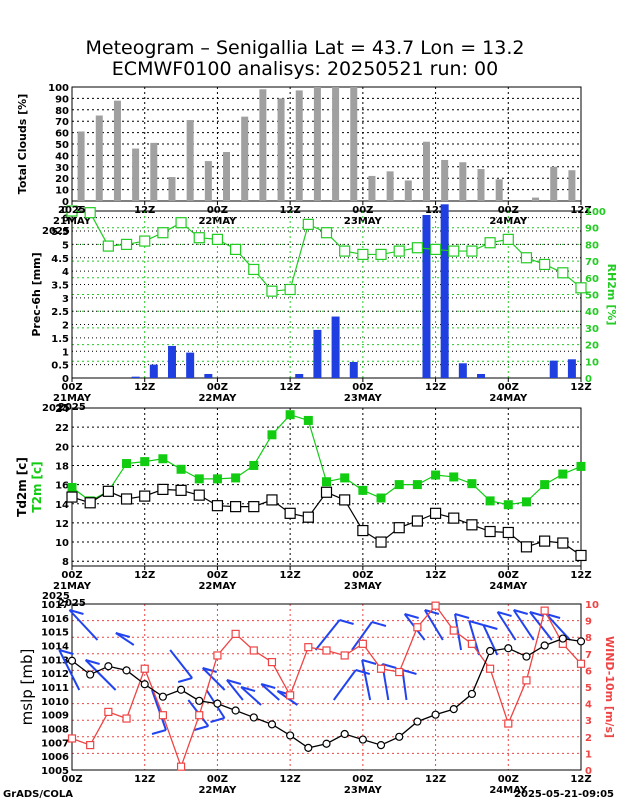 The height and width of the screenshot is (800, 618). I want to click on wind-tick-label: 4, so click(588, 705).